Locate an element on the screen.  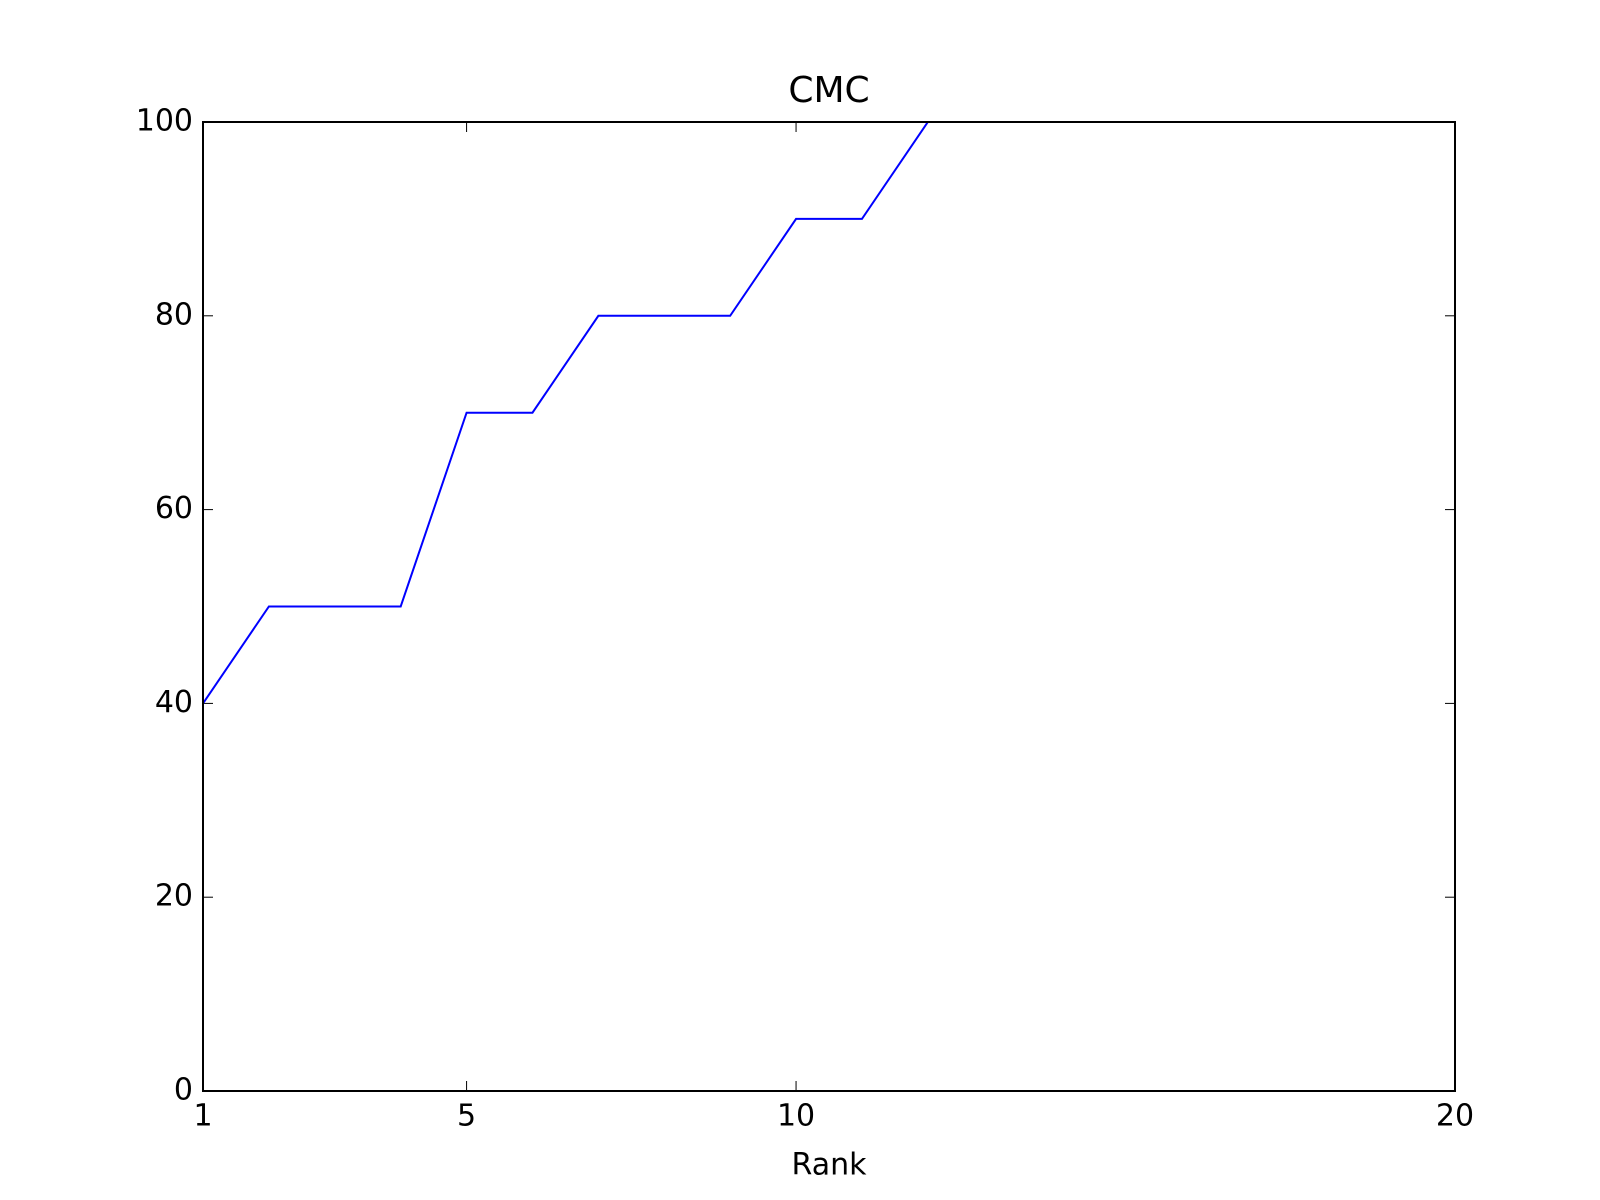
x-tick-label: 5 is located at coordinates (466, 1116).